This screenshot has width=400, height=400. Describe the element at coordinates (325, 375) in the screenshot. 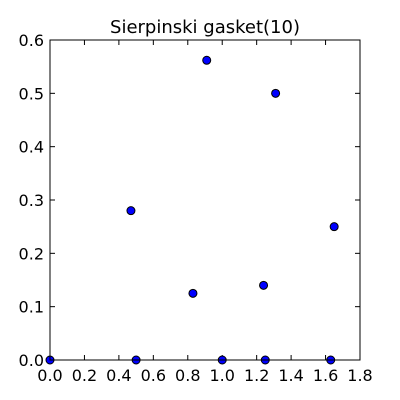

I see `x-tick-label: 1.6` at that location.